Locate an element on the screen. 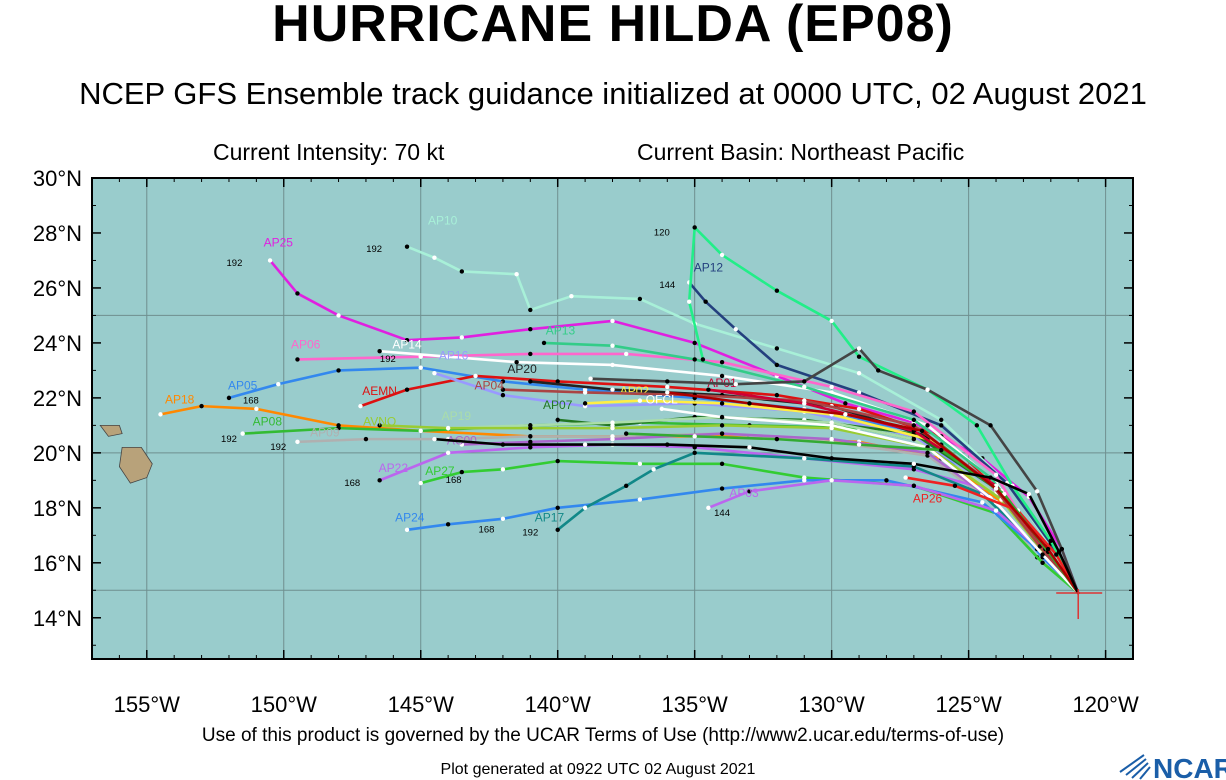 This screenshot has width=1226, height=780. track-label-ap16: AP16 is located at coordinates (454, 355).